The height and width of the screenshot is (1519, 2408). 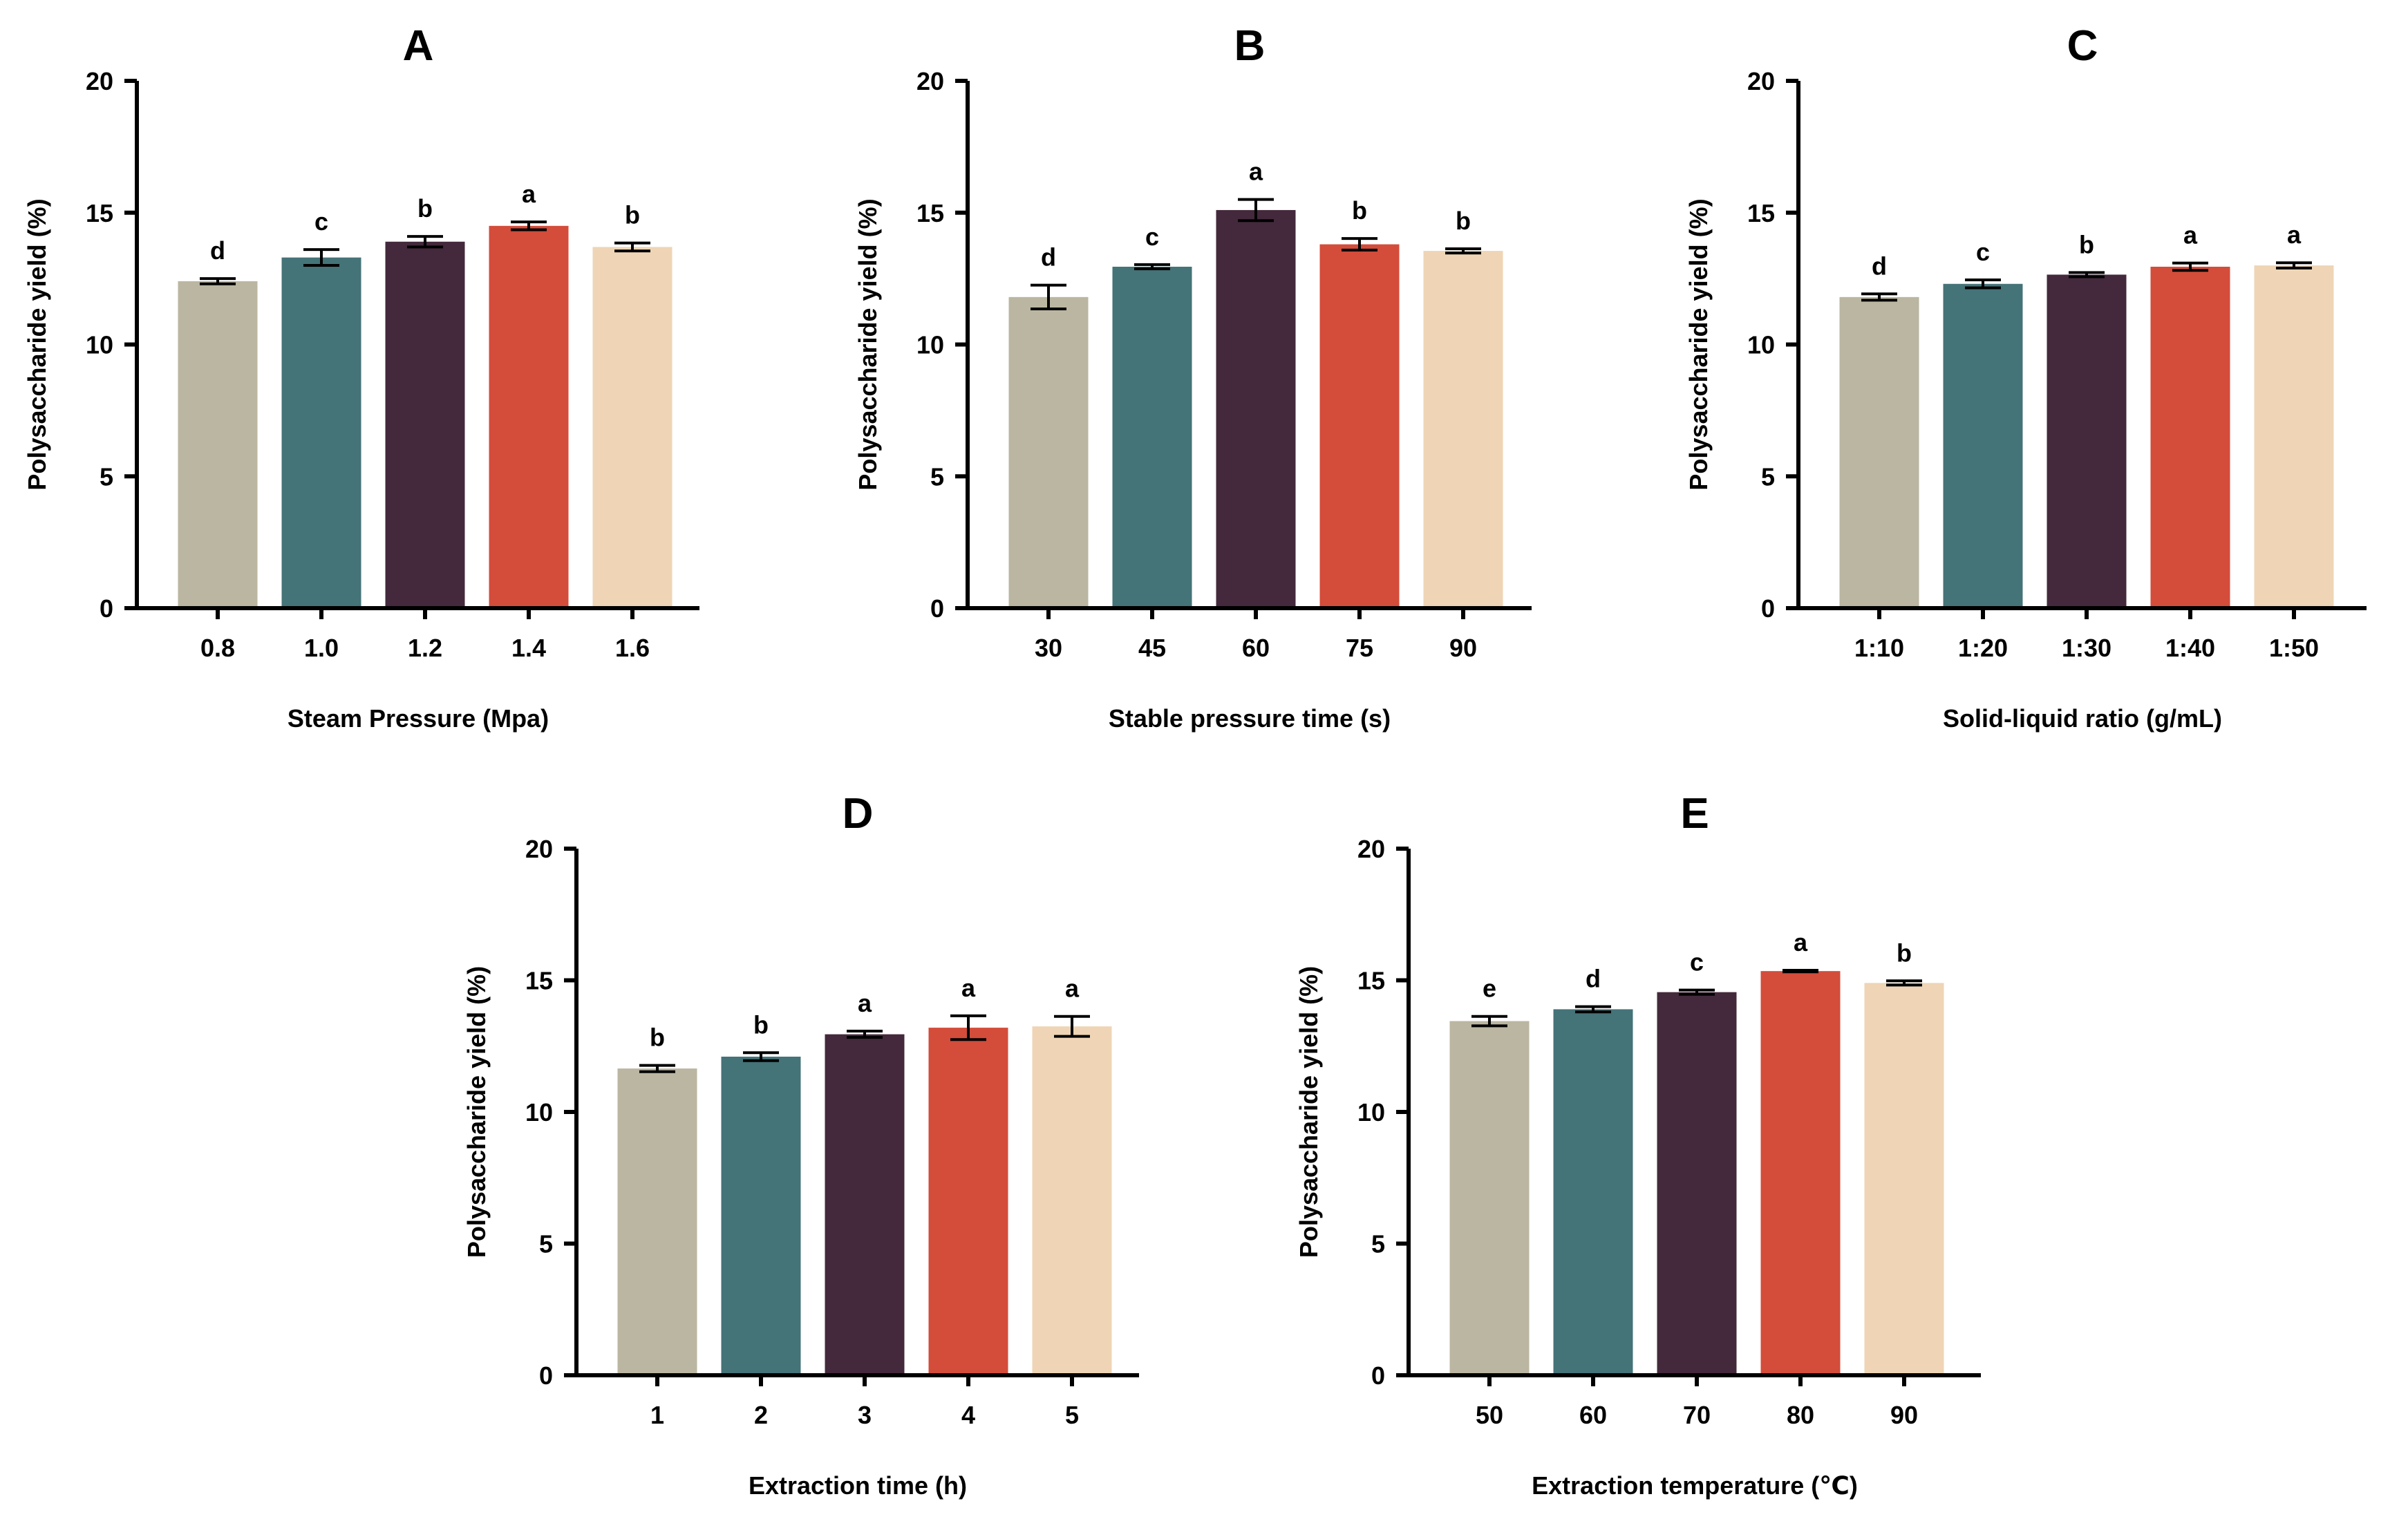 What do you see at coordinates (1983, 445) in the screenshot?
I see `bar-1:20` at bounding box center [1983, 445].